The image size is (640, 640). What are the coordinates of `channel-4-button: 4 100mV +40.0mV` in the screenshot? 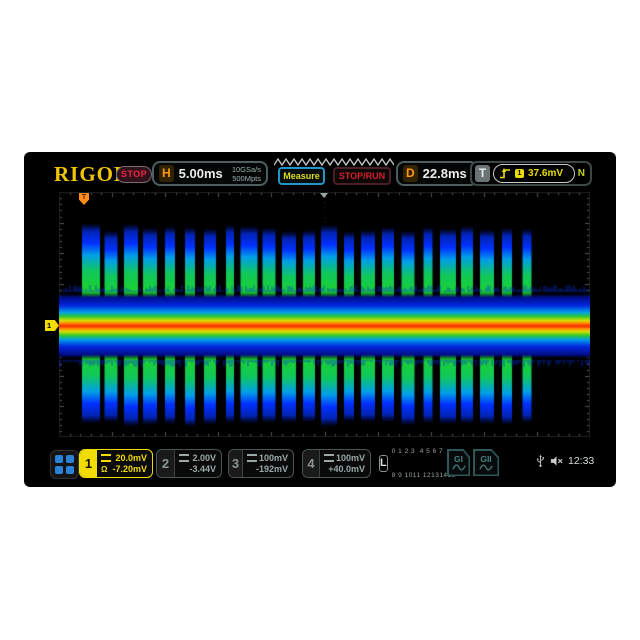 It's located at (336, 463).